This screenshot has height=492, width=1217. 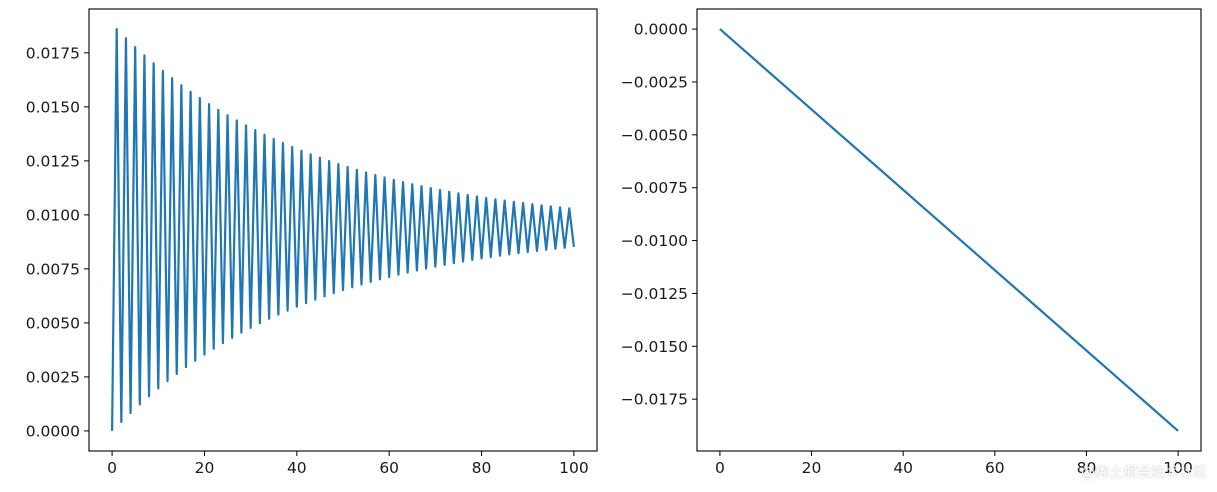 I want to click on y-tick-label: −0.0050, so click(x=654, y=135).